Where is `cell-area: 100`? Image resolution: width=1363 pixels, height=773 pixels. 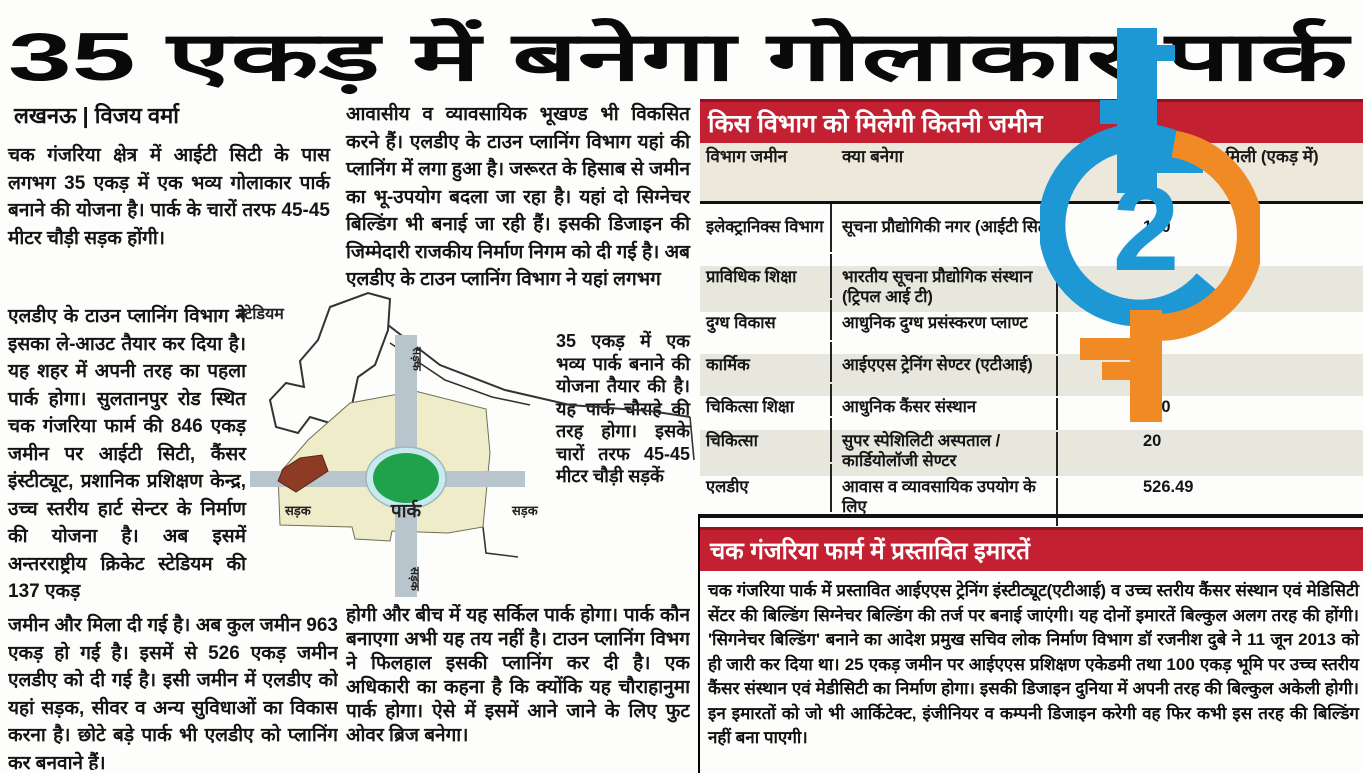
cell-area: 100 is located at coordinates (1157, 227).